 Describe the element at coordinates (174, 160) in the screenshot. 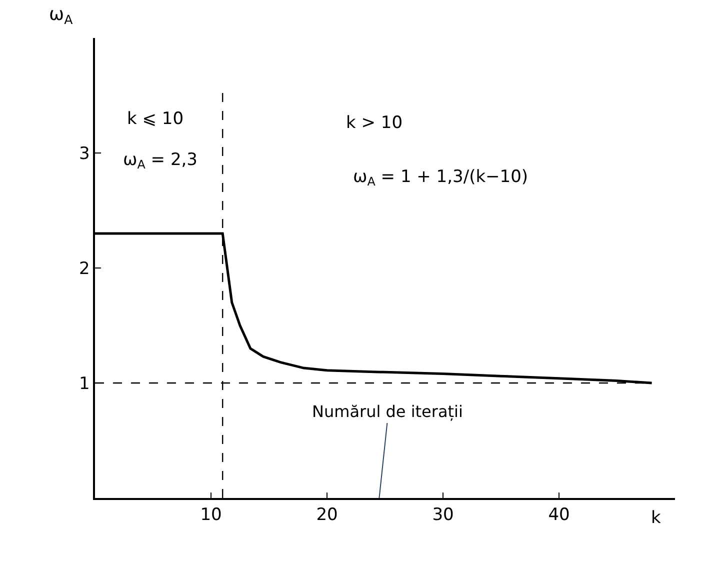

I see `text: = 2,3` at that location.